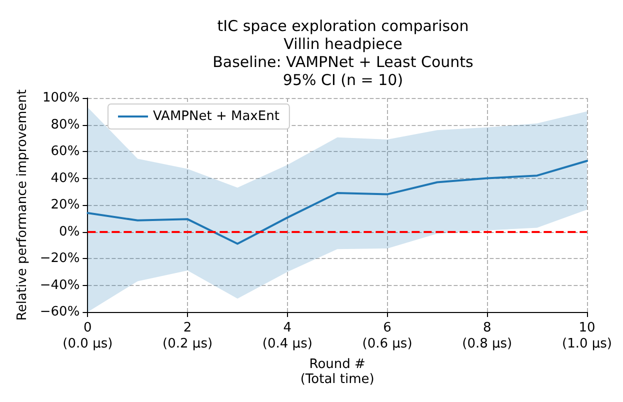 The width and height of the screenshot is (623, 402). What do you see at coordinates (387, 336) in the screenshot?
I see `x-tick-label: 6 (0.6 μs)` at bounding box center [387, 336].